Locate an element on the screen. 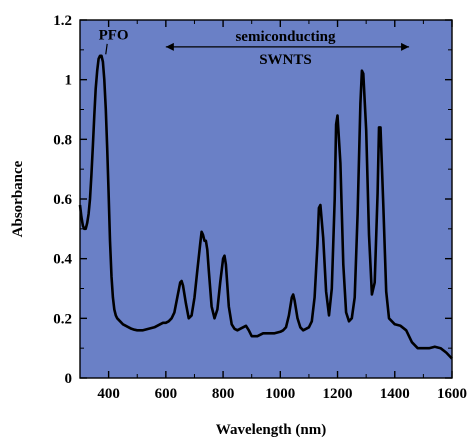 The height and width of the screenshot is (439, 473). x-tick-label: 1000 is located at coordinates (280, 394).